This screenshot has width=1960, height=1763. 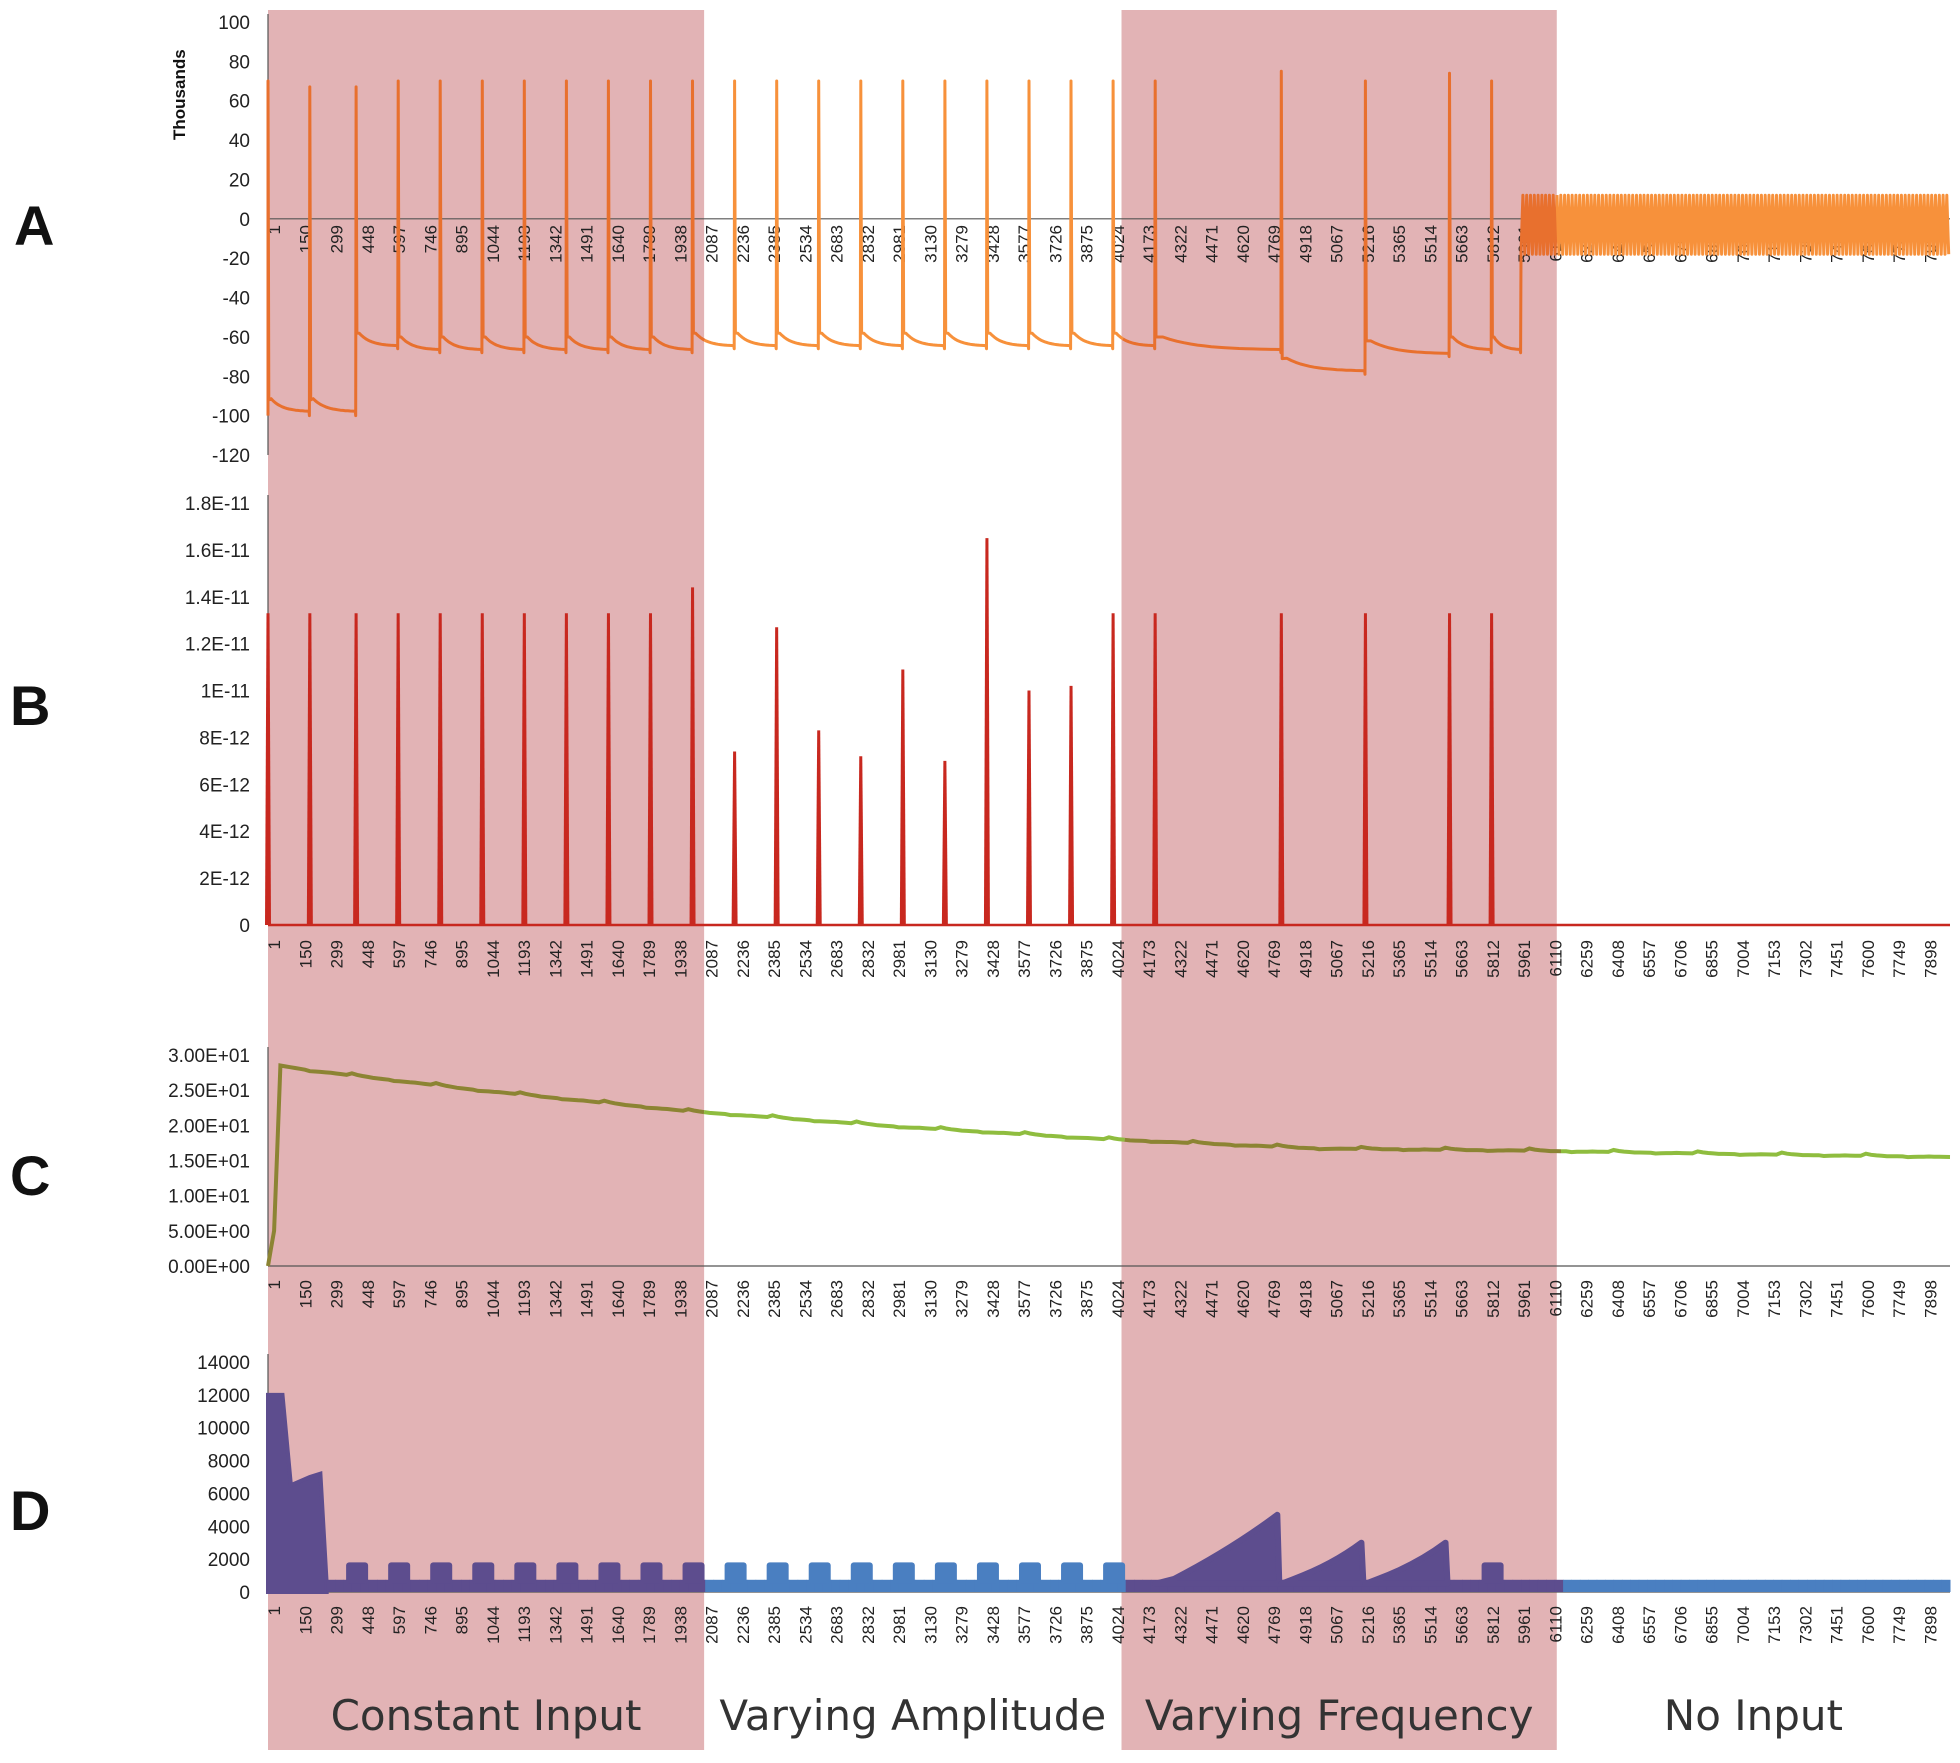 I want to click on panel-b-x-tick: 6110, so click(x=1555, y=958).